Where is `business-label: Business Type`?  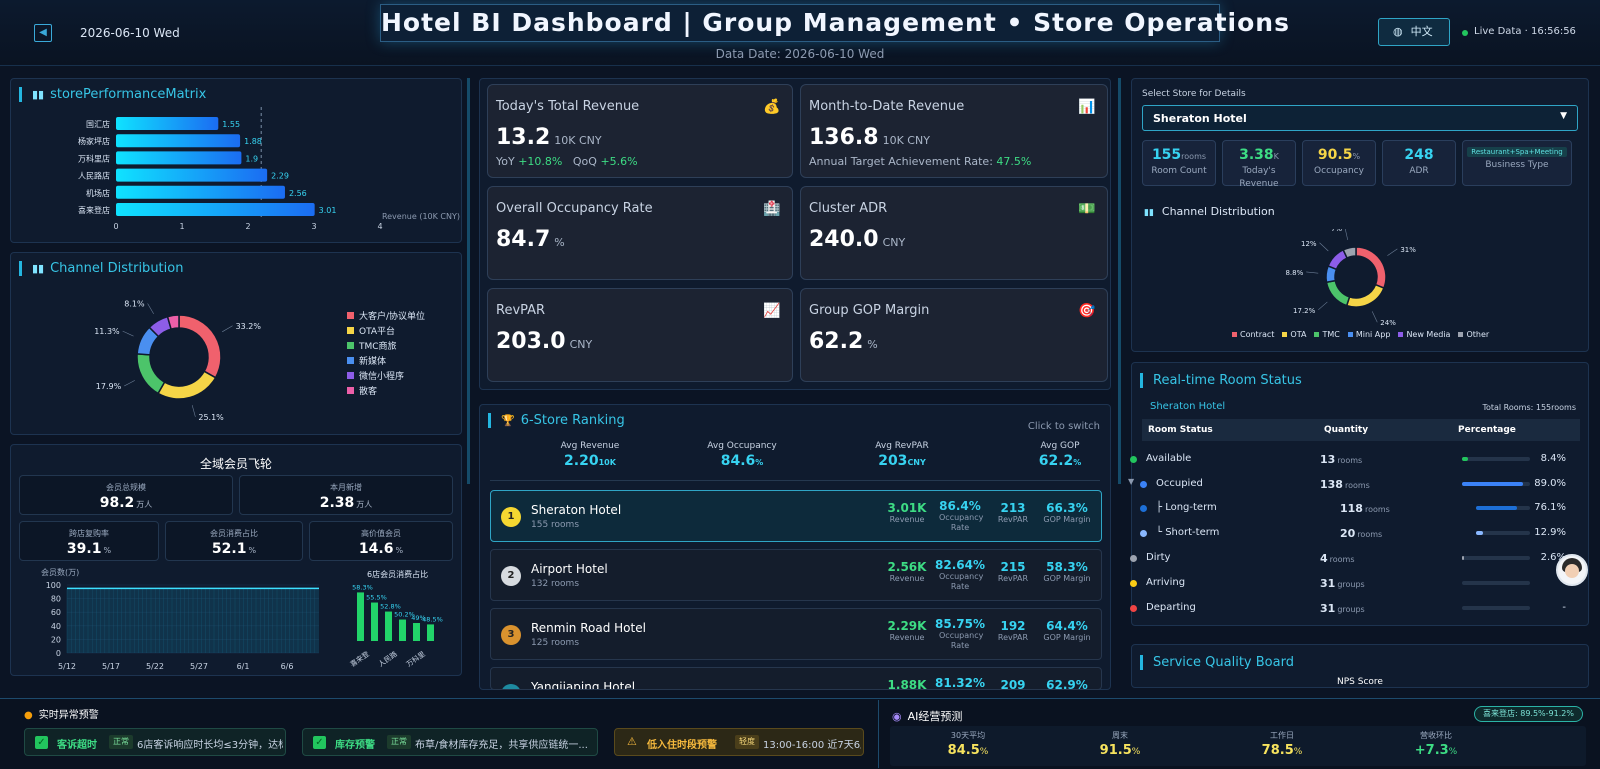 business-label: Business Type is located at coordinates (1517, 165).